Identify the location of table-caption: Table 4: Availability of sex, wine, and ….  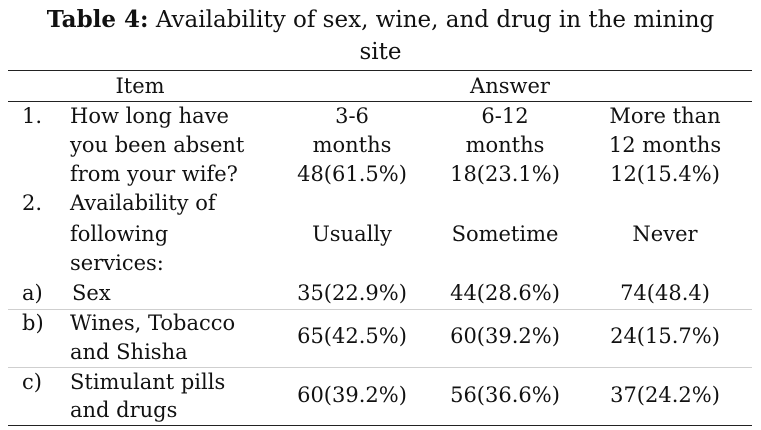
(380, 36).